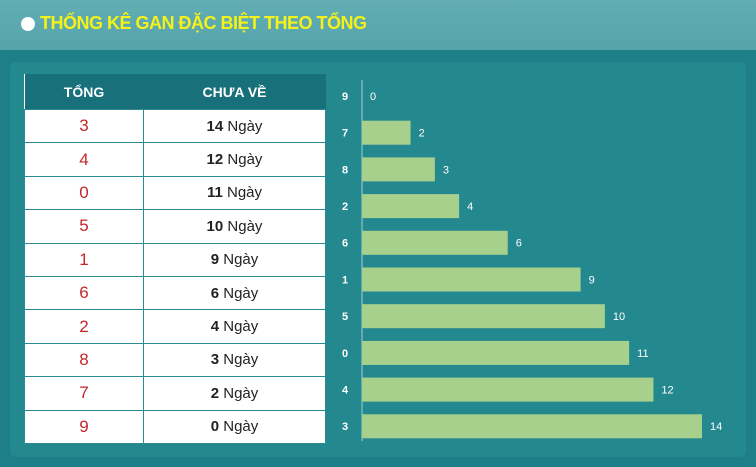  What do you see at coordinates (215, 393) in the screenshot?
I see `days: 2` at bounding box center [215, 393].